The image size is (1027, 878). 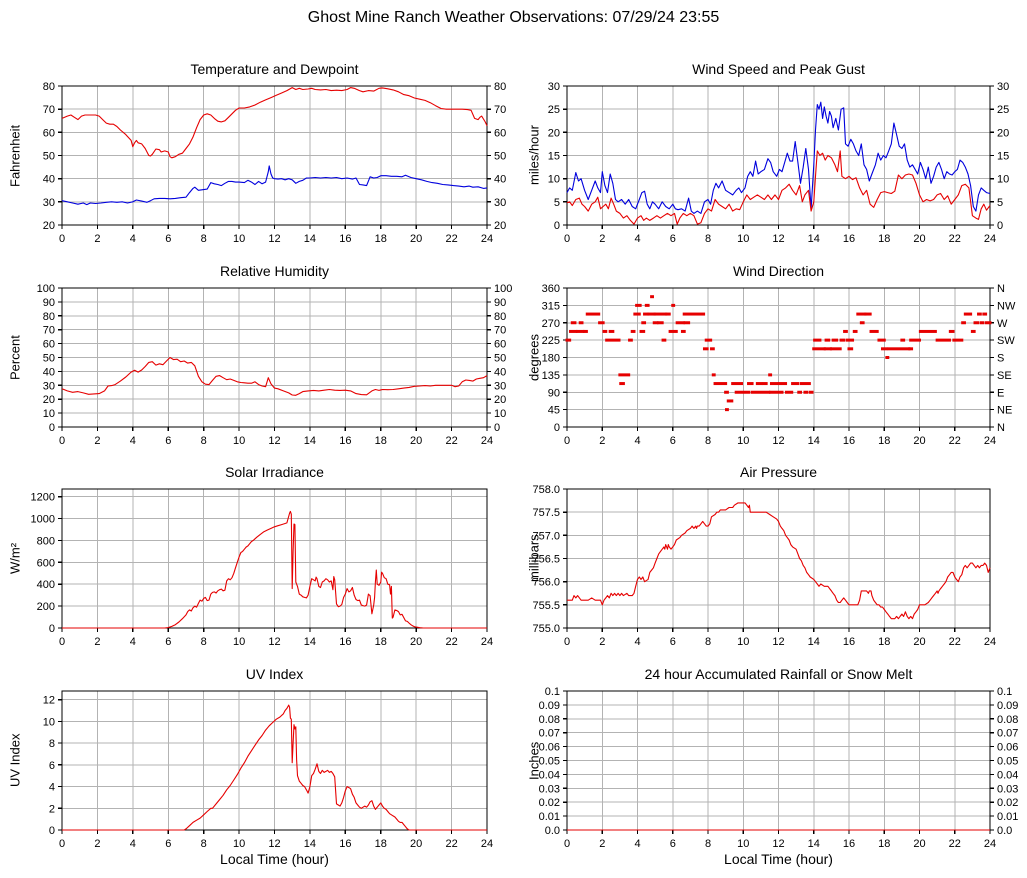 What do you see at coordinates (554, 393) in the screenshot?
I see `svg-text: 90` at bounding box center [554, 393].